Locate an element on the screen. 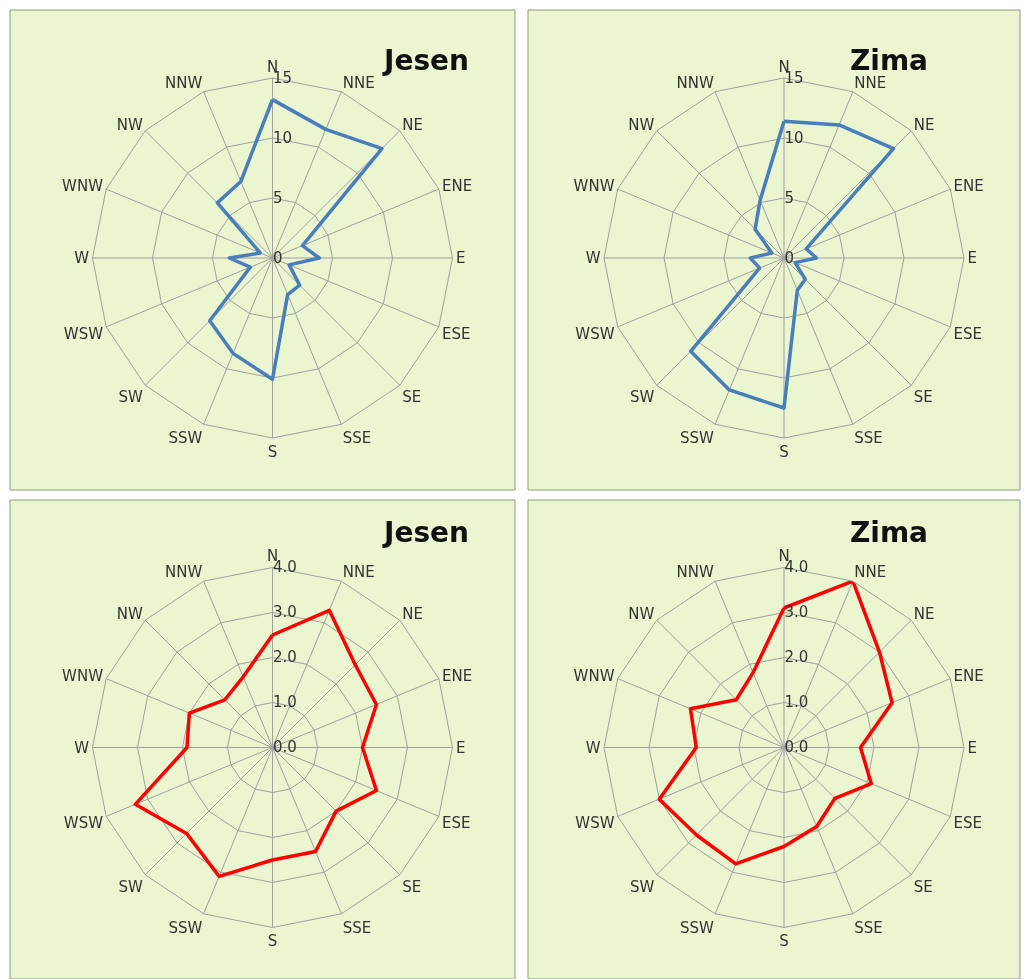 Image resolution: width=1024 pixels, height=979 pixels. chart-title: Zima is located at coordinates (889, 532).